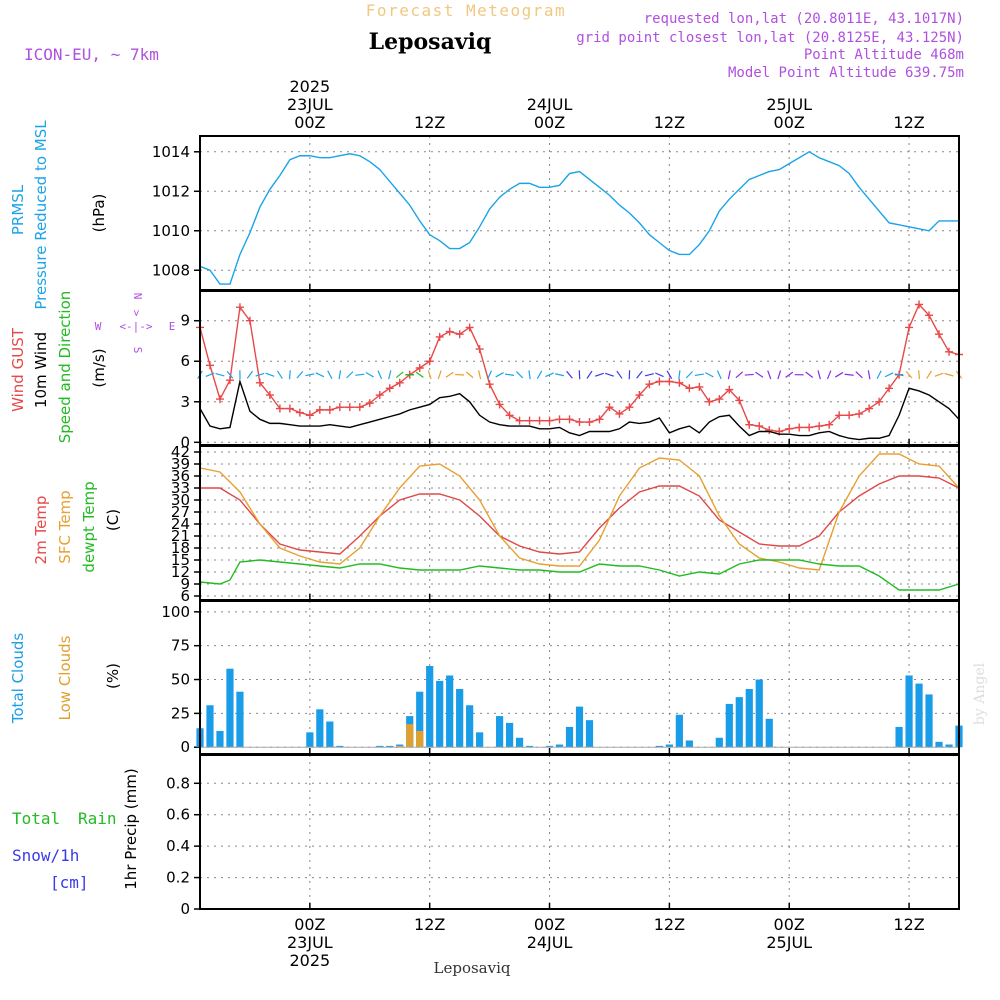  I want to click on point-altitude: Point Altitude 468m, so click(884, 55).